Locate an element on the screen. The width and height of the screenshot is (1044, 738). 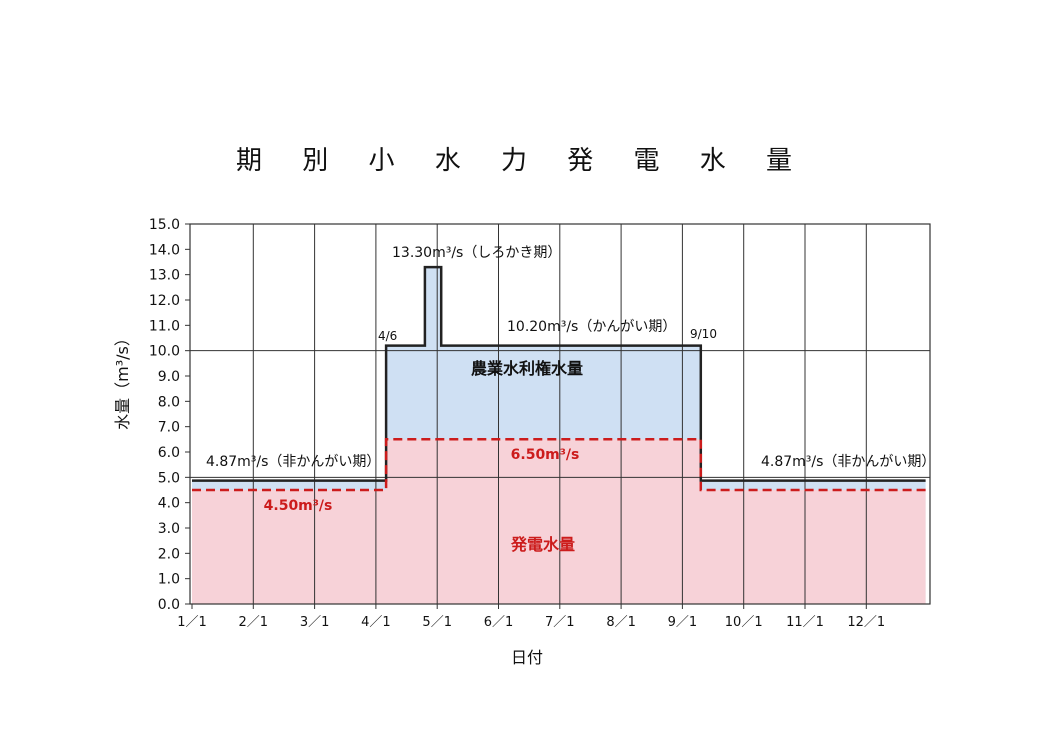
x-tick-label: 9／1 is located at coordinates (683, 622).